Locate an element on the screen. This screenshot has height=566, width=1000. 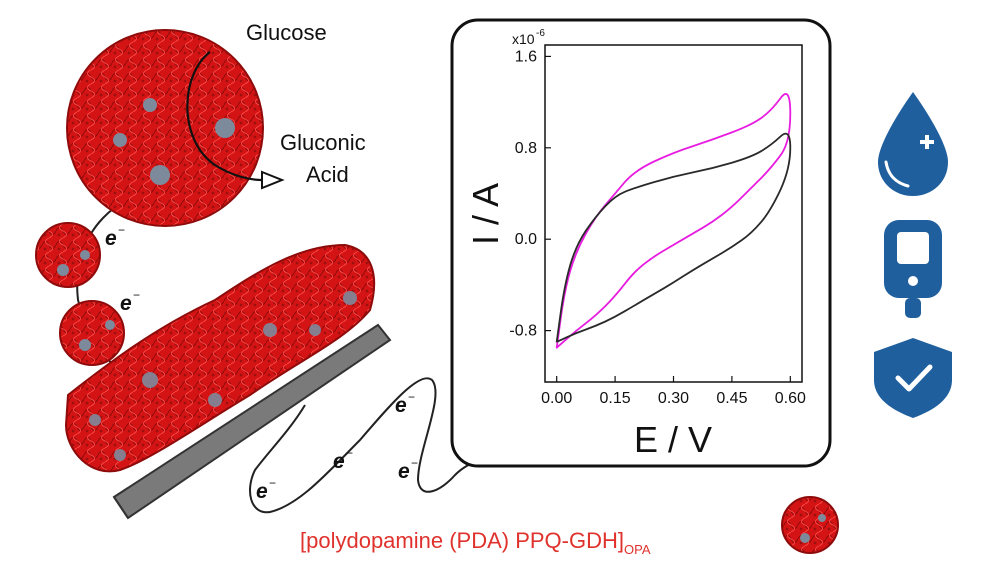
electron-label-6: e − is located at coordinates (266, 489).